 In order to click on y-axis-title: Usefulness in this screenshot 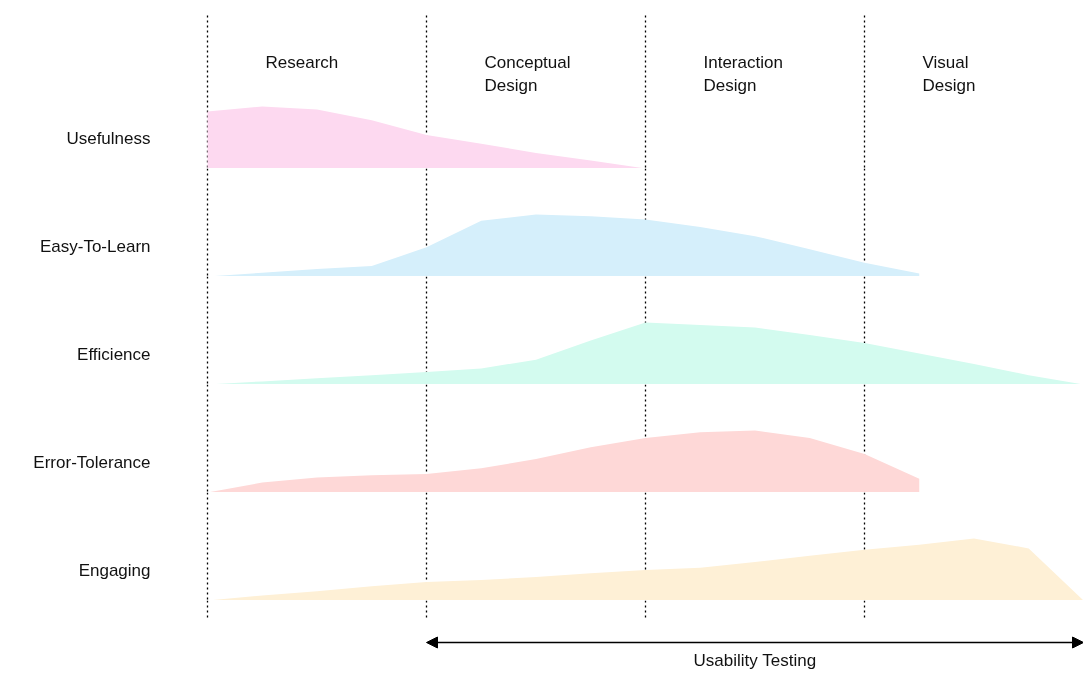, I will do `click(108, 138)`.